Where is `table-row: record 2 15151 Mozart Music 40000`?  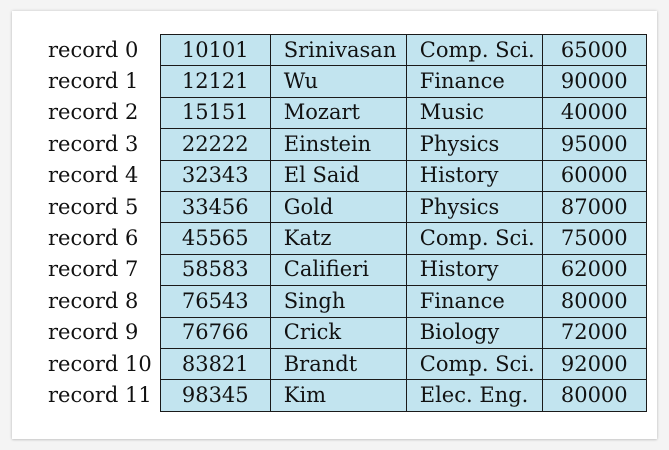 table-row: record 2 15151 Mozart Music 40000 is located at coordinates (347, 113).